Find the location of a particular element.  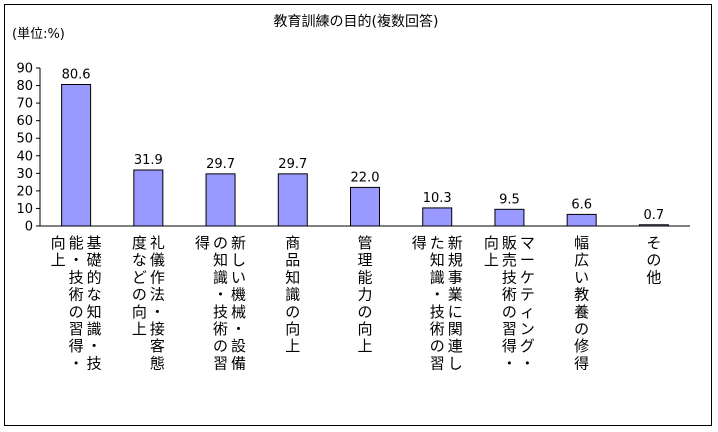

category-label-char: 力 is located at coordinates (364, 295).